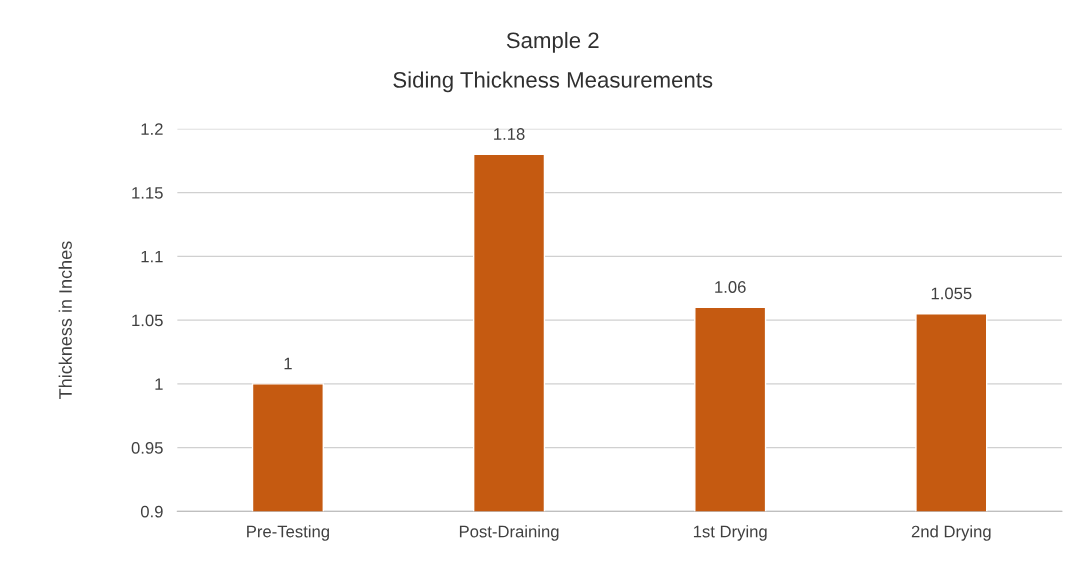  What do you see at coordinates (730, 533) in the screenshot?
I see `x-tick-label: 1st Drying` at bounding box center [730, 533].